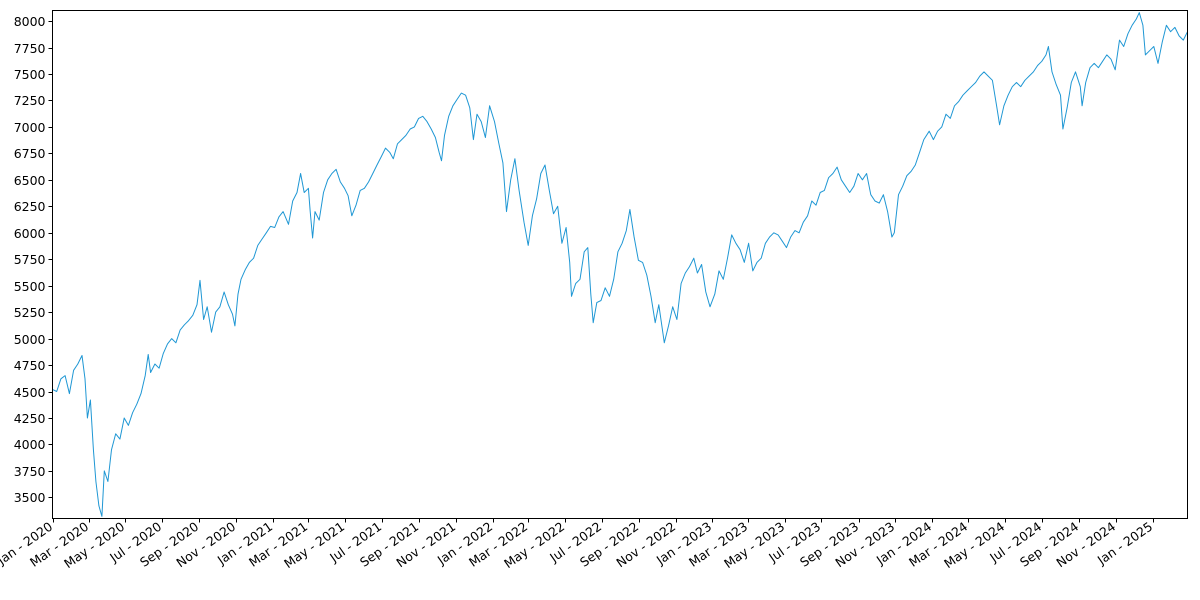 The image size is (1200, 600). What do you see at coordinates (30, 418) in the screenshot?
I see `y-tick-label: 4250` at bounding box center [30, 418].